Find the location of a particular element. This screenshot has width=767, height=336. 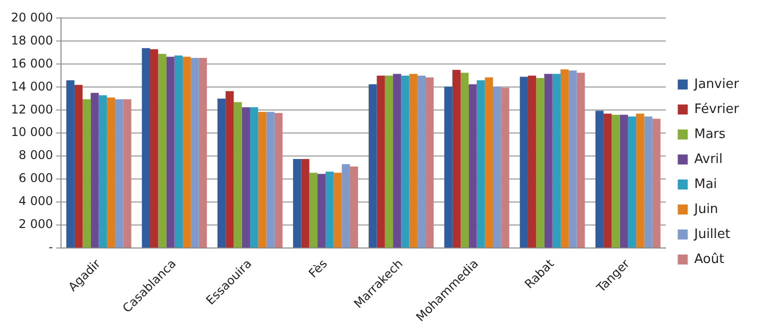

y-tick-label: 4 000 is located at coordinates (35, 201).